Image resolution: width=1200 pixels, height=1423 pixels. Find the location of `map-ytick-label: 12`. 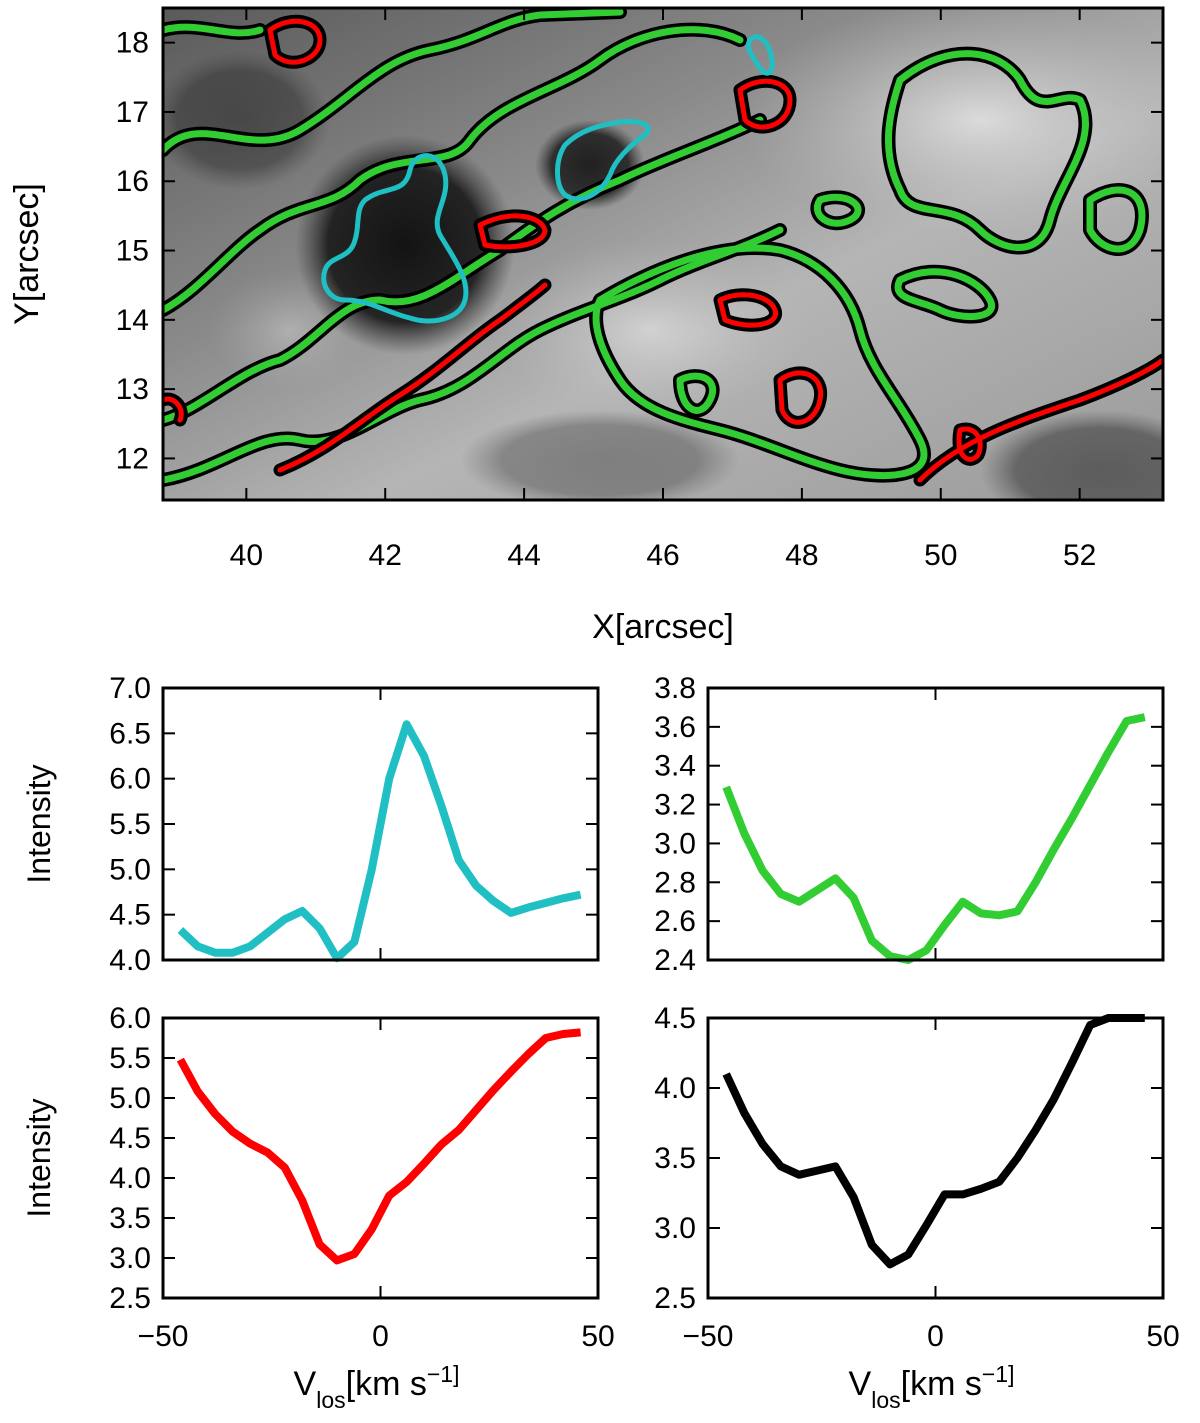

map-ytick-label: 12 is located at coordinates (132, 458).